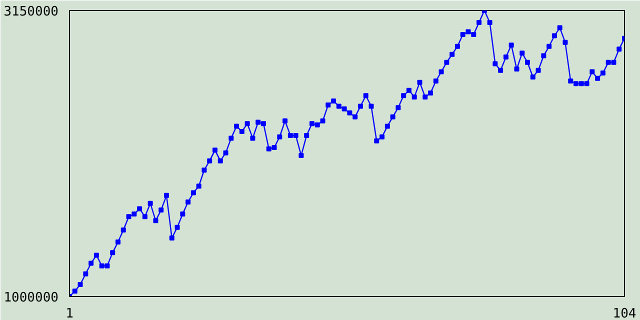  Describe the element at coordinates (70, 313) in the screenshot. I see `x-tick-label: 1` at that location.